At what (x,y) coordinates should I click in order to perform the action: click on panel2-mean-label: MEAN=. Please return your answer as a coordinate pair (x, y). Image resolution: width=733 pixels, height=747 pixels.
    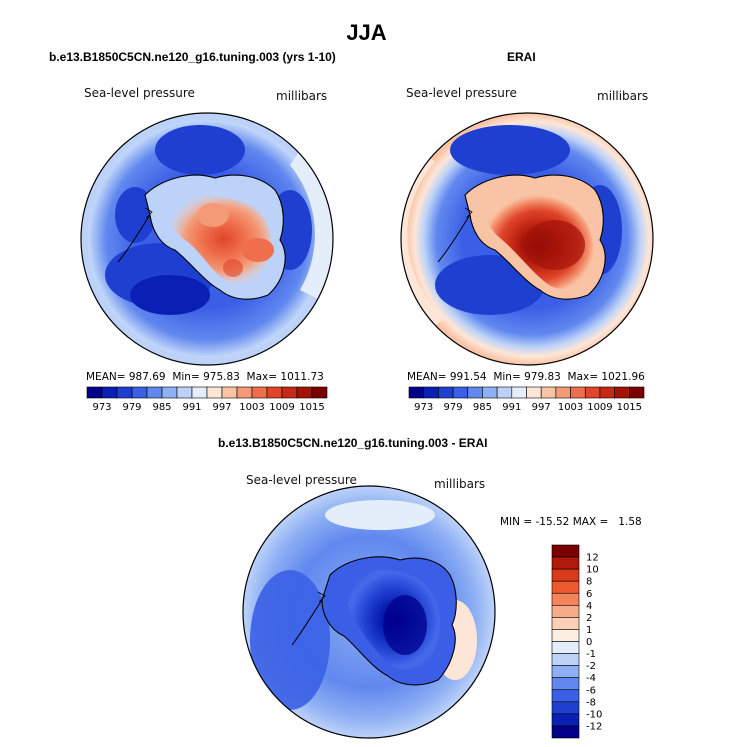
    Looking at the image, I should click on (427, 377).